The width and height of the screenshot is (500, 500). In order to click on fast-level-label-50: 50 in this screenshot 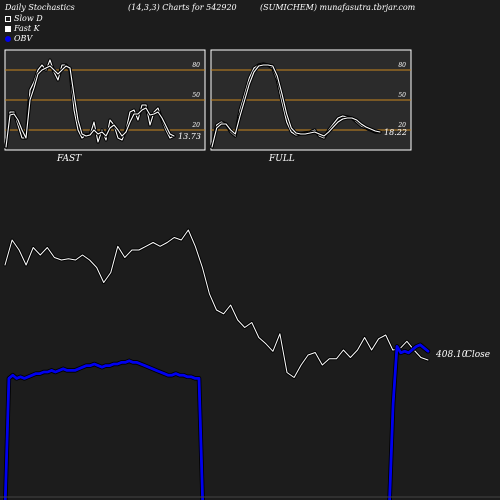, I will do `click(196, 95)`.